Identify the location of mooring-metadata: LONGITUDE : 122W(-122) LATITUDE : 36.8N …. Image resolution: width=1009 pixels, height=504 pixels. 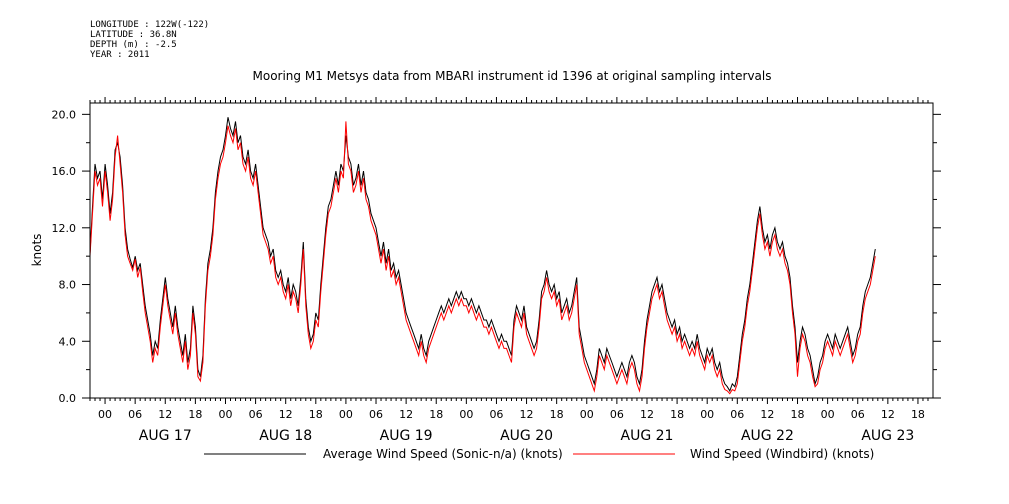
(149, 40).